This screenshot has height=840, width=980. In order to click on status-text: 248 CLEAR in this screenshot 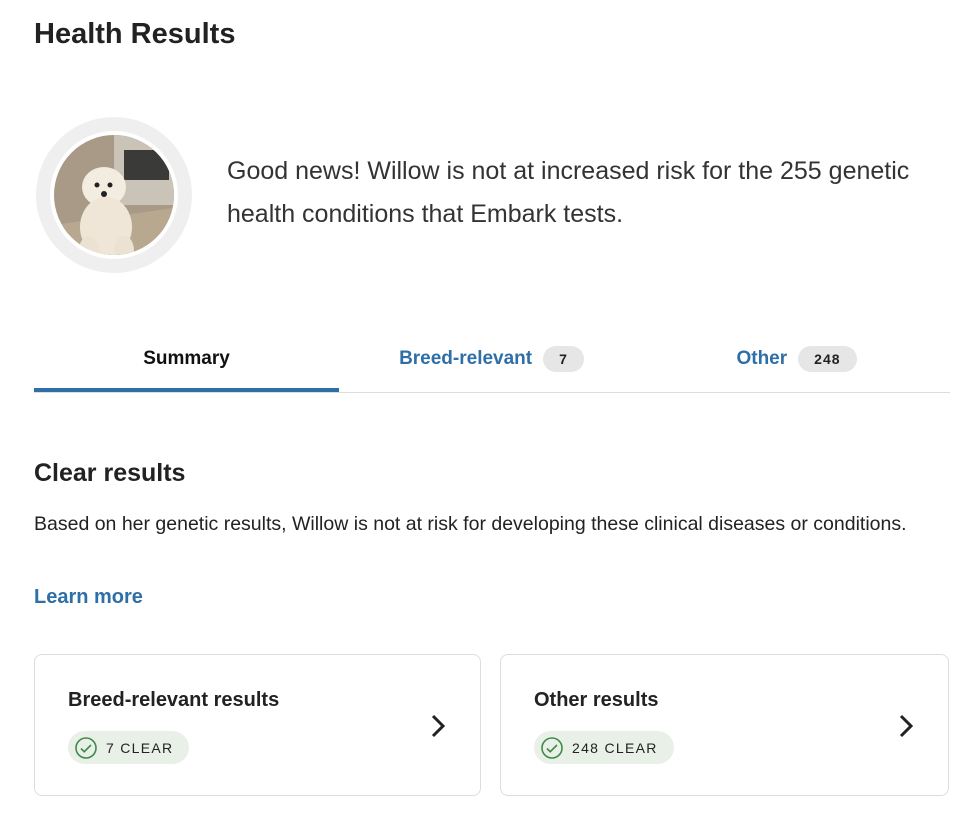, I will do `click(615, 747)`.